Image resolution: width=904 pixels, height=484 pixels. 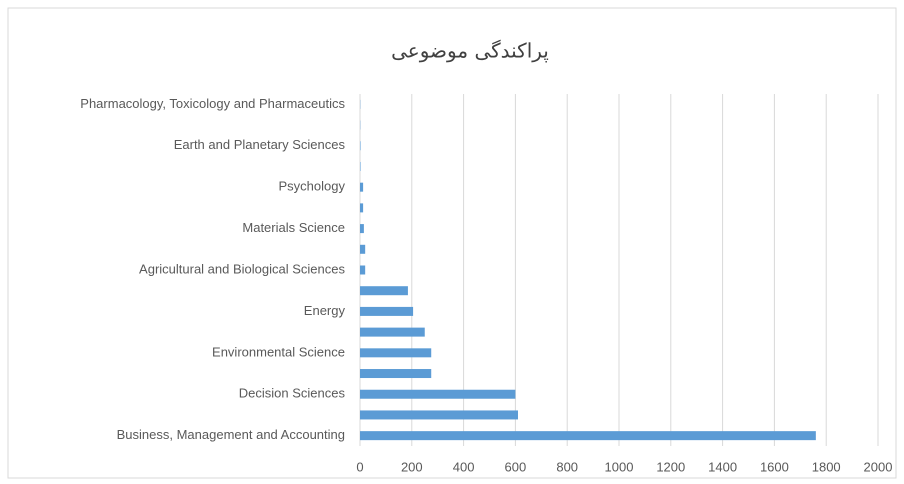 I want to click on x-tick-label: 200, so click(x=412, y=466).